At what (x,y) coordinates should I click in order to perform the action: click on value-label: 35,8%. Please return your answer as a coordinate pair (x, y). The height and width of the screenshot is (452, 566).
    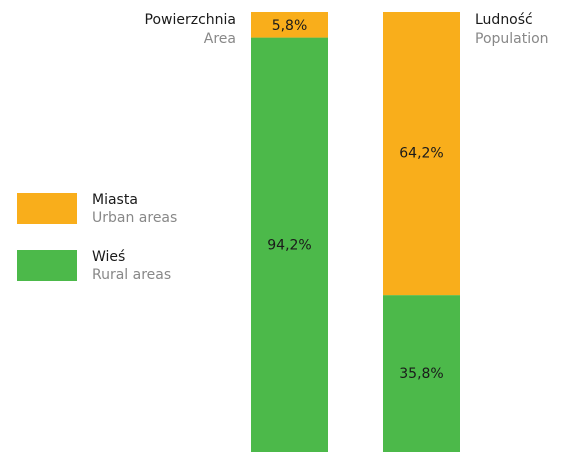
    Looking at the image, I should click on (421, 374).